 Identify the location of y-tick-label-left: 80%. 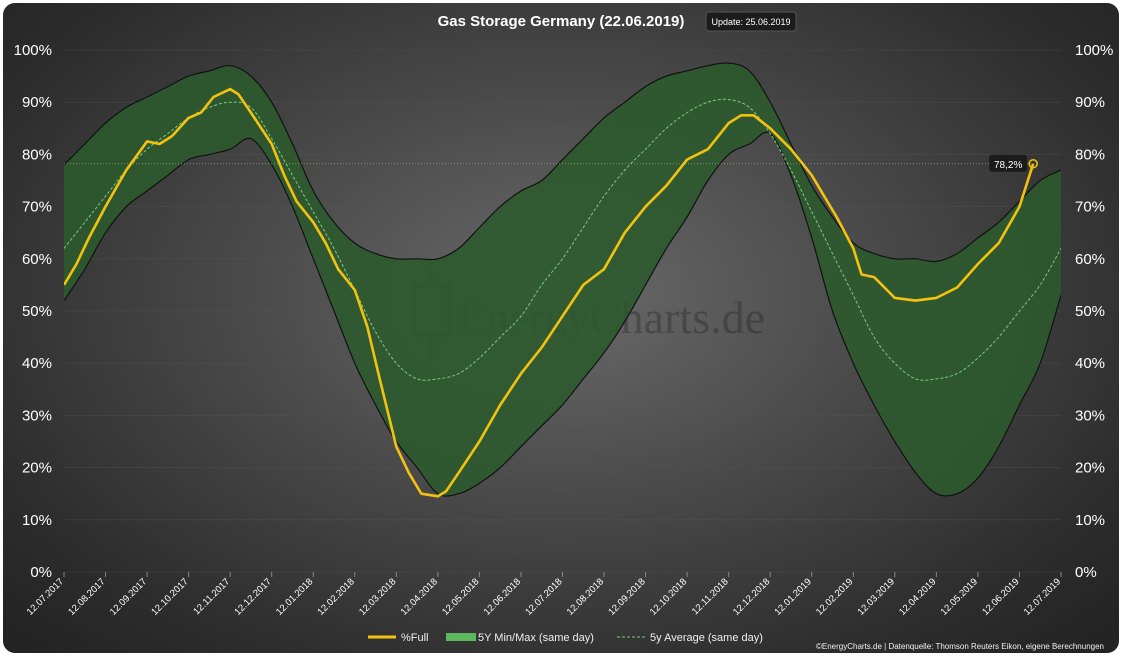
(37, 154).